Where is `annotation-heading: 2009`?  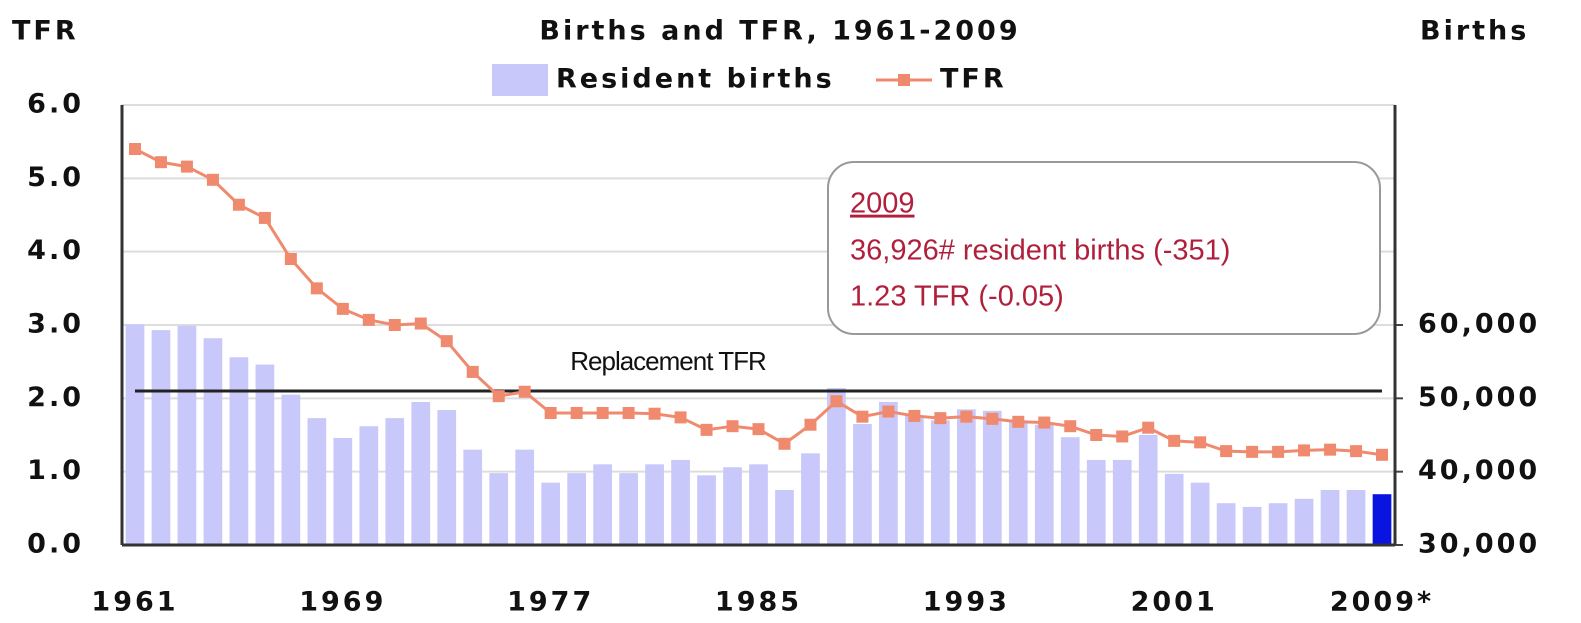 annotation-heading: 2009 is located at coordinates (882, 204).